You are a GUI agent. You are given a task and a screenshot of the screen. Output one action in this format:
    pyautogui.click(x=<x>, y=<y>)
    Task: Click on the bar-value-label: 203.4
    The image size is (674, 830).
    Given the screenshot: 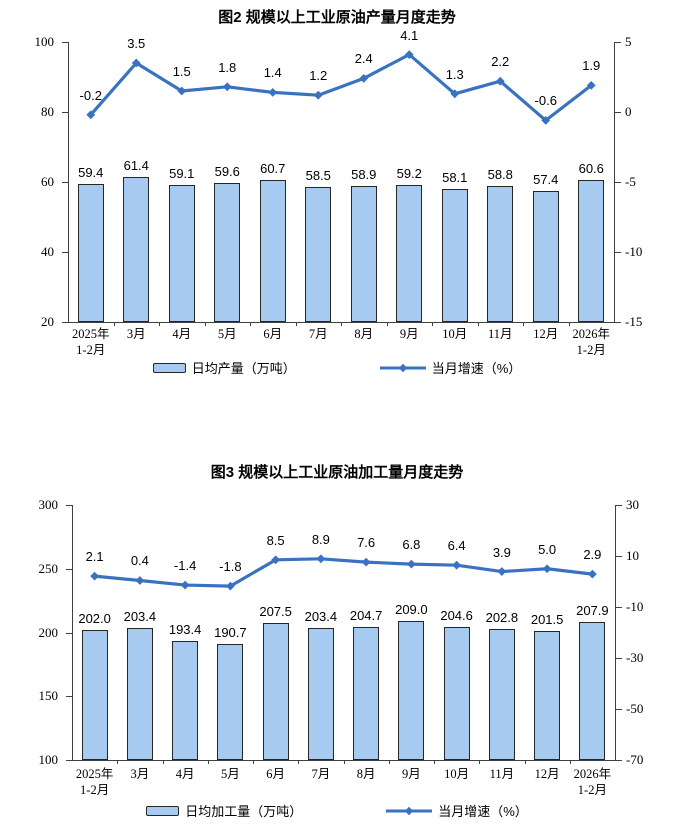 What is the action you would take?
    pyautogui.click(x=140, y=617)
    